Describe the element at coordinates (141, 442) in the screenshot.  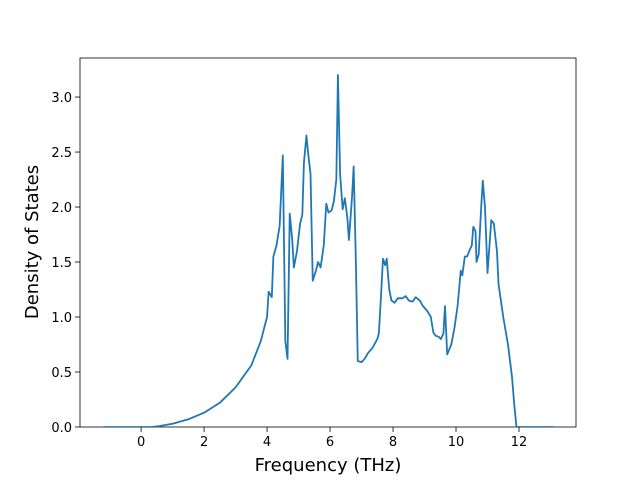
I see `x-tick-label: 0` at that location.